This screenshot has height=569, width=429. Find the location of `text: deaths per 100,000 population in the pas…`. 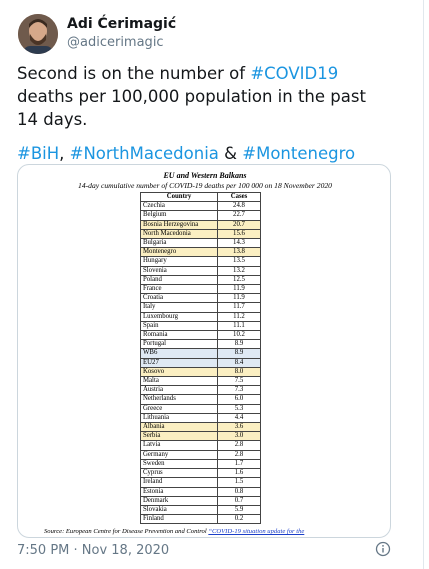

text: deaths per 100,000 population in the pas… is located at coordinates (191, 108).